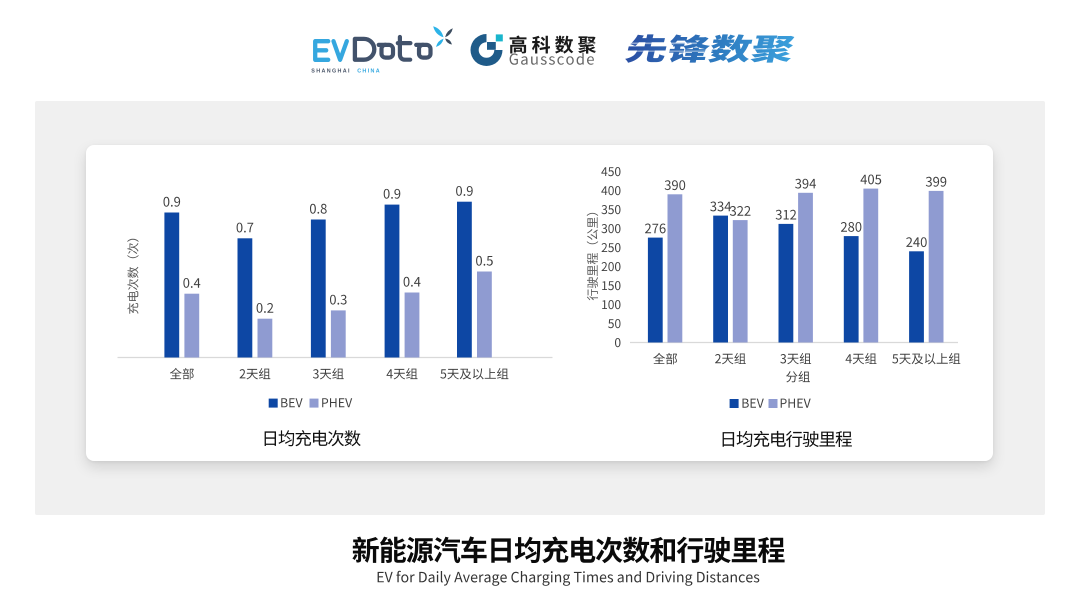 Image resolution: width=1080 pixels, height=608 pixels. What do you see at coordinates (331, 72) in the screenshot?
I see `svg-text: SHANGHAI` at bounding box center [331, 72].